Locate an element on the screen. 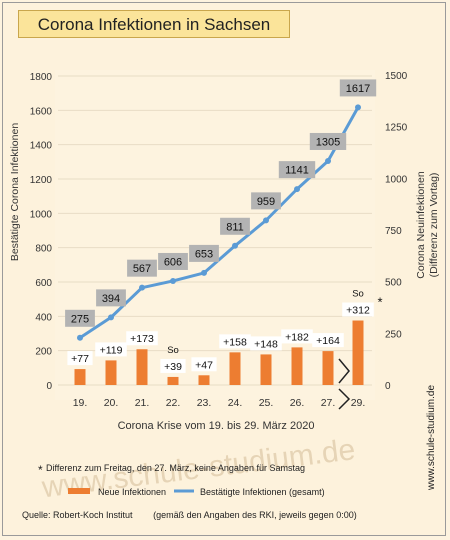  bar-label: +77 is located at coordinates (80, 359).